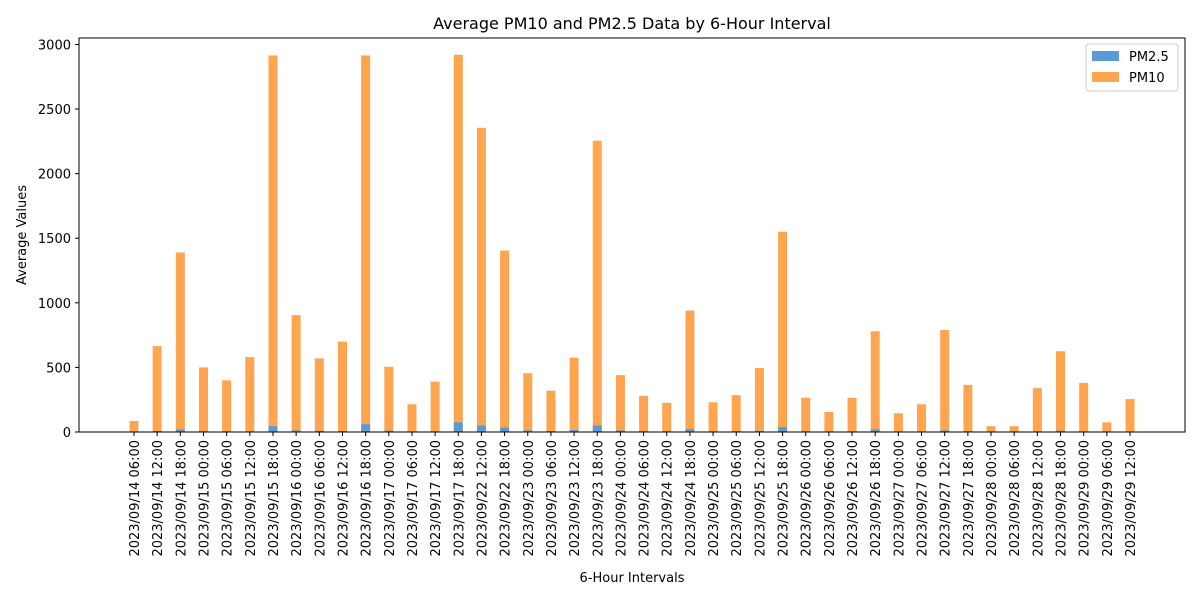 The height and width of the screenshot is (600, 1200). What do you see at coordinates (645, 498) in the screenshot?
I see `x-tick-label: 2023/09/24 06:00` at bounding box center [645, 498].